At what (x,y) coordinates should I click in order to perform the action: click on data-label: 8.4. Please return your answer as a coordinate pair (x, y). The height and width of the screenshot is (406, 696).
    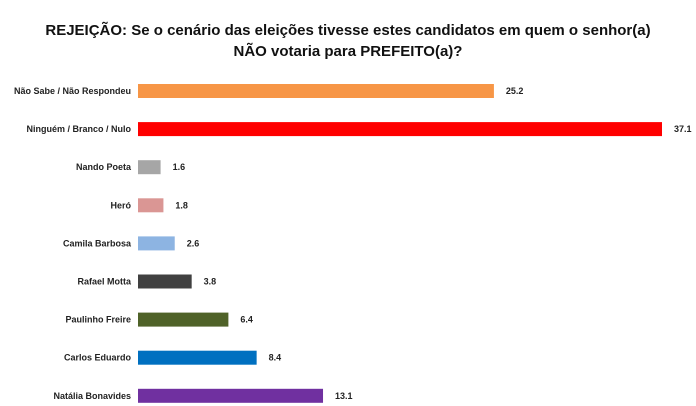
    Looking at the image, I should click on (275, 358).